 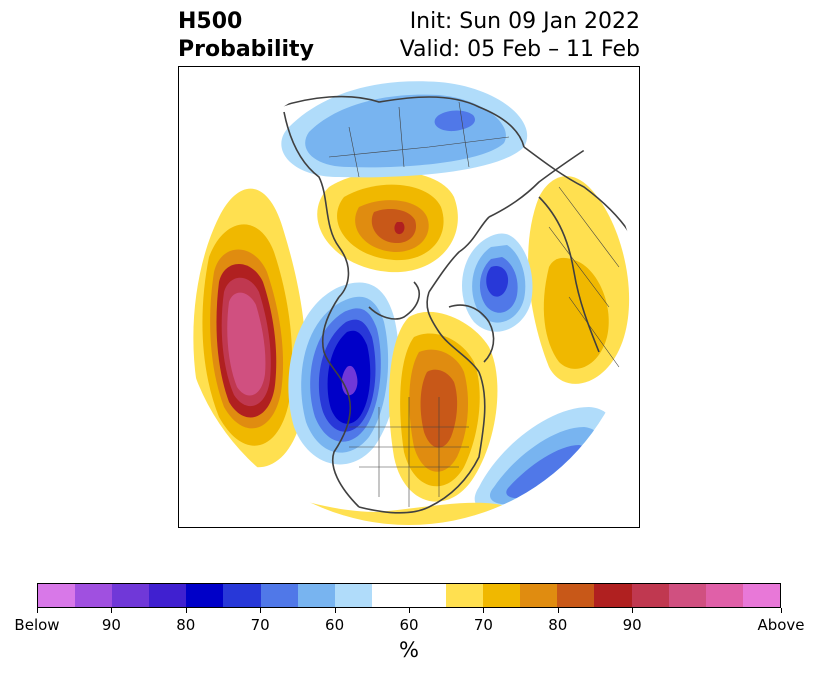 I want to click on init-date: Init: Sun 09 Jan 2022, so click(x=524, y=21).